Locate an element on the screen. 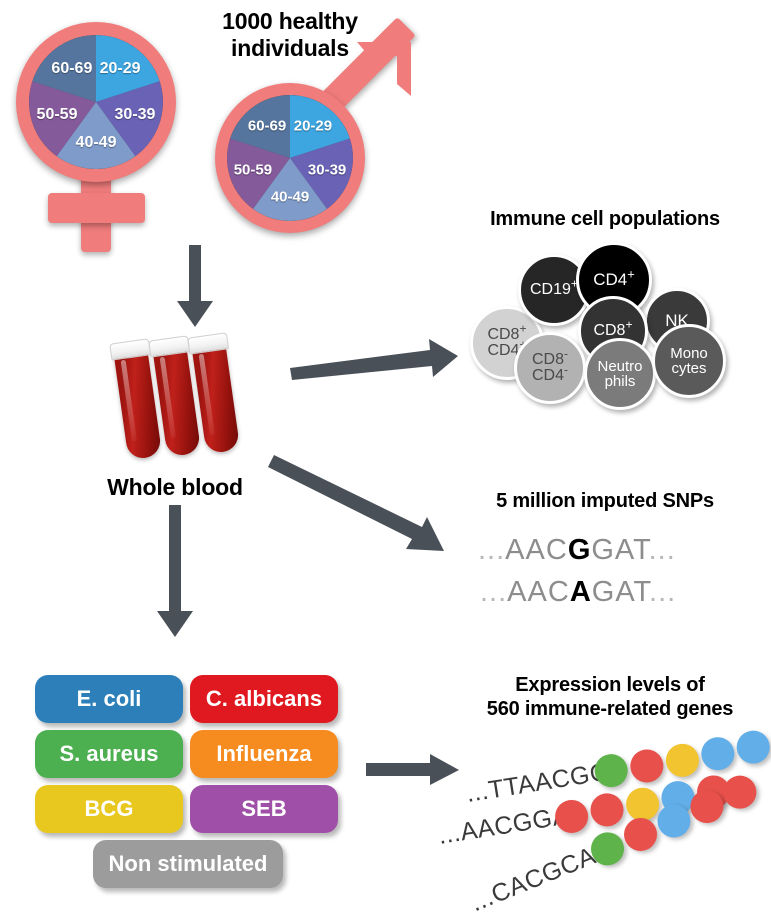 This screenshot has height=922, width=771. cell-monocytes: Mono cytes is located at coordinates (689, 361).